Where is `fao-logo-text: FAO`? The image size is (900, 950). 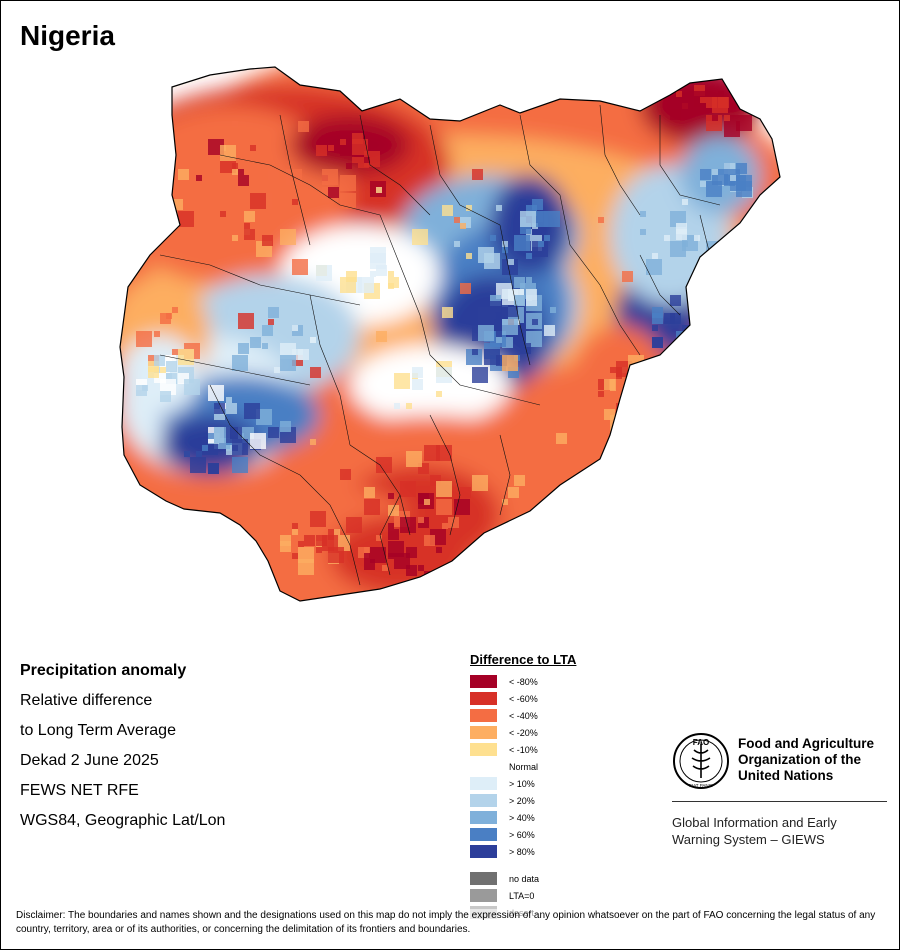
fao-logo-text: FAO is located at coordinates (701, 742).